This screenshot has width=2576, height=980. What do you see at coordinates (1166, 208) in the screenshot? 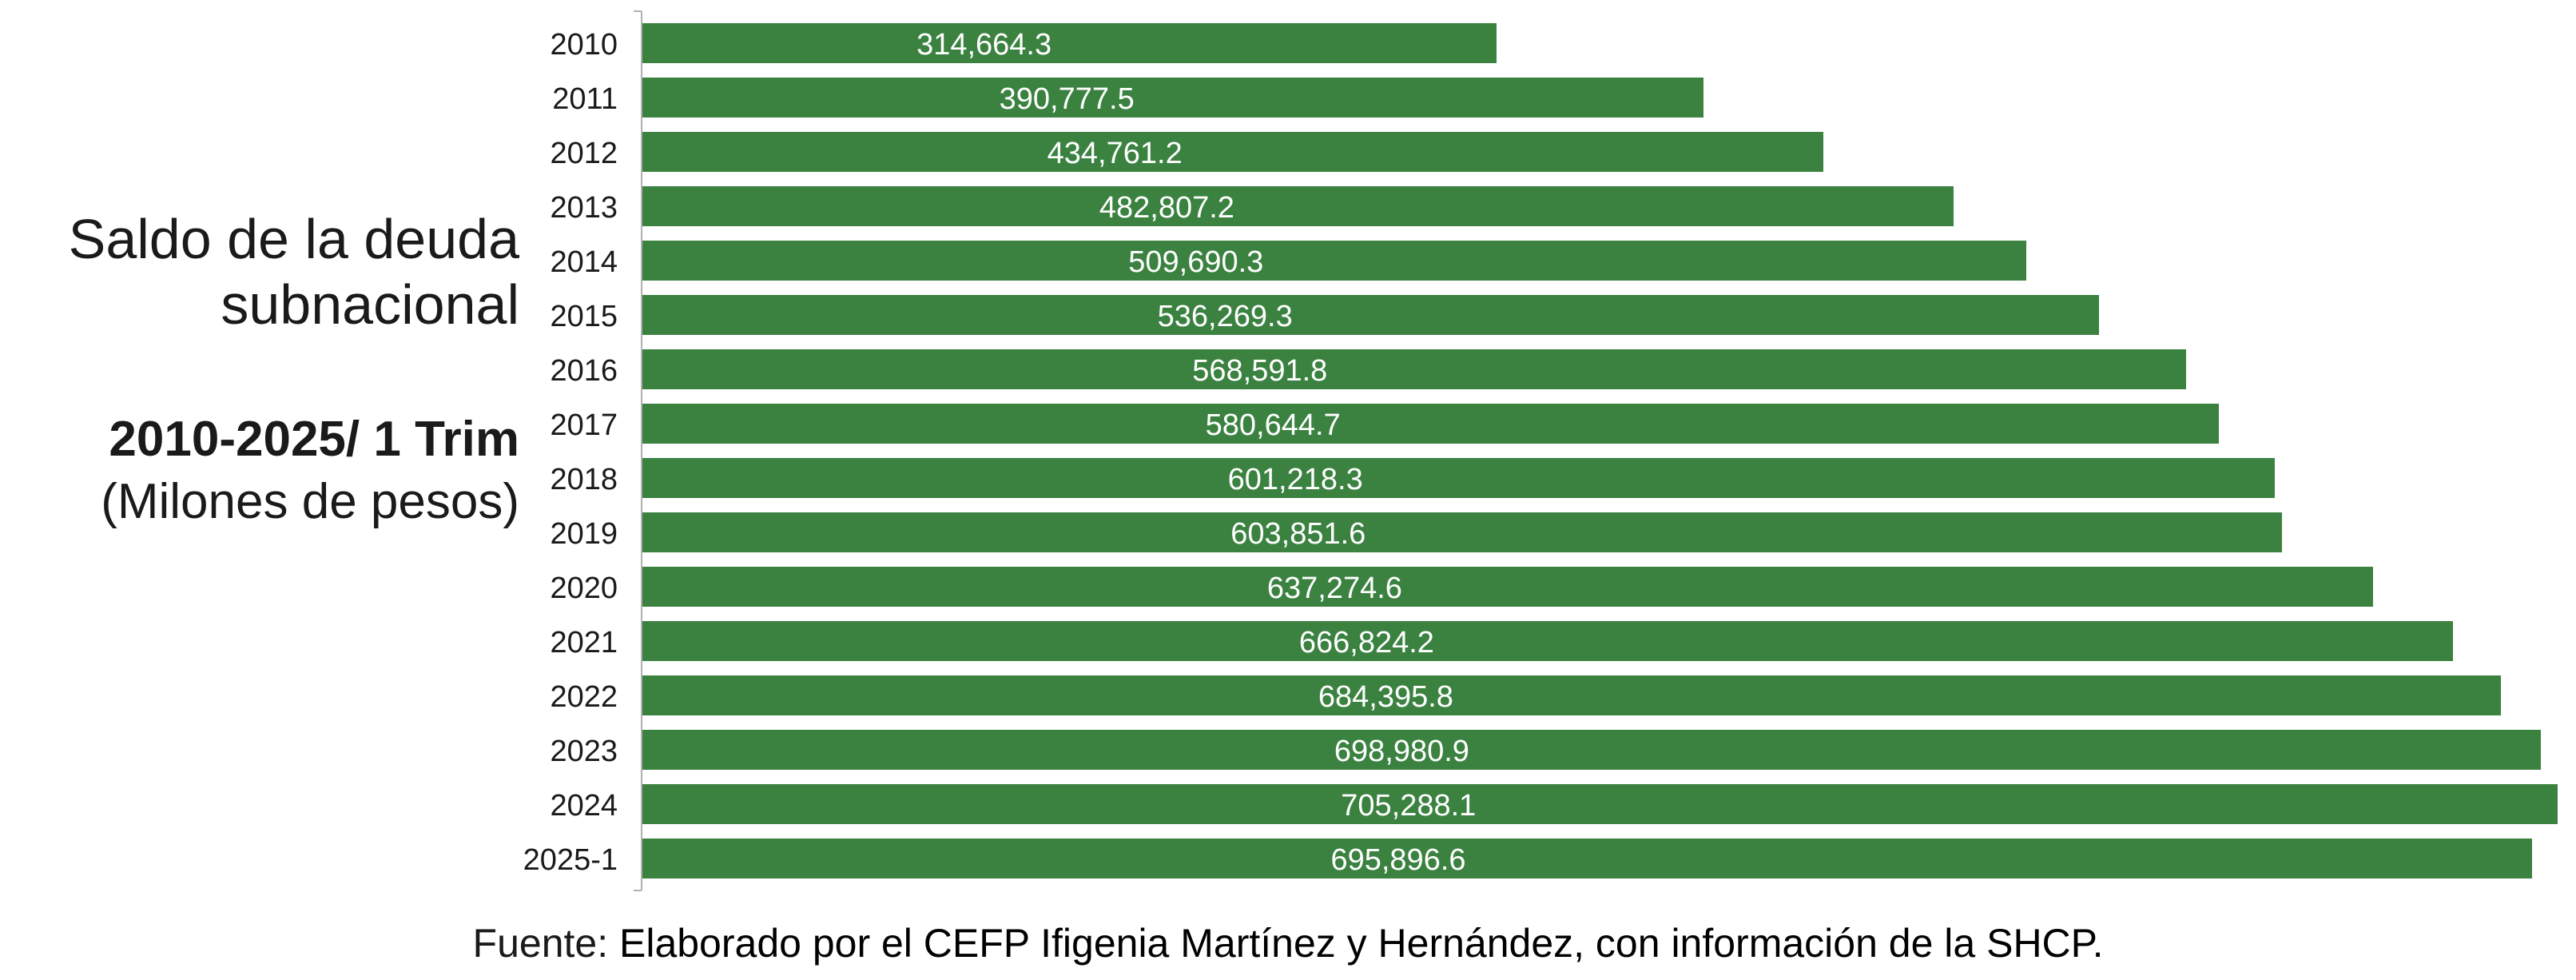
I see `data-label: 482,807.2` at bounding box center [1166, 208].